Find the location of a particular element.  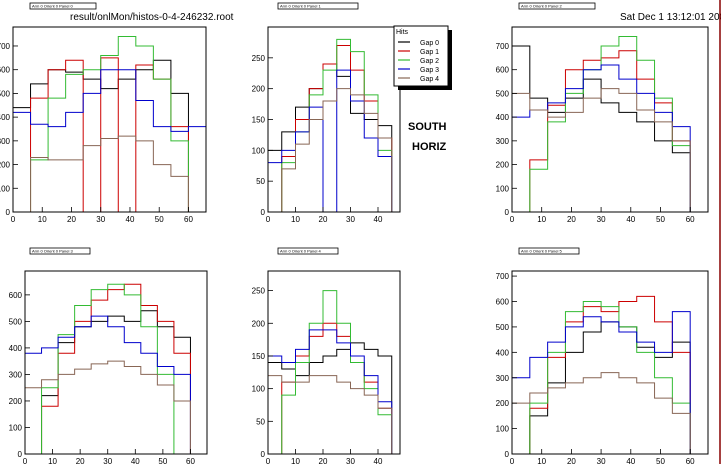

panel-title: Arm 0 Orient 0 Panel 2 is located at coordinates (541, 6).